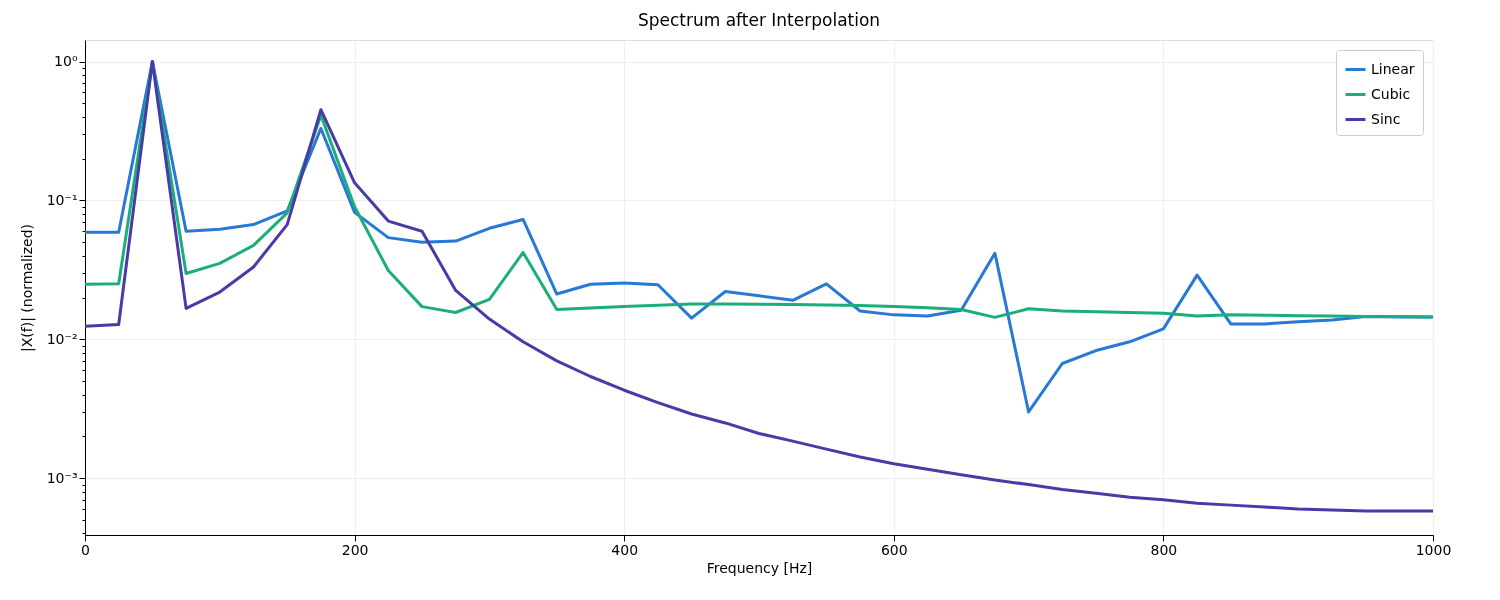 The height and width of the screenshot is (600, 1500). Describe the element at coordinates (625, 549) in the screenshot. I see `x-tick-label: 400` at that location.